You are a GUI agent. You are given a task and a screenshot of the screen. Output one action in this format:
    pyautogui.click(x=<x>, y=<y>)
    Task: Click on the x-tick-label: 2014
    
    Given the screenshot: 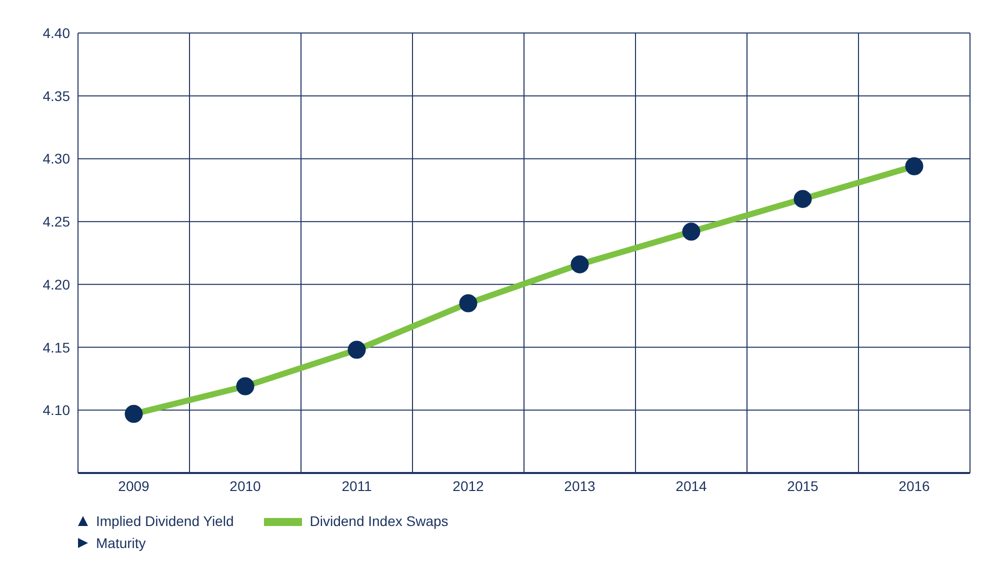 What is the action you would take?
    pyautogui.click(x=692, y=486)
    